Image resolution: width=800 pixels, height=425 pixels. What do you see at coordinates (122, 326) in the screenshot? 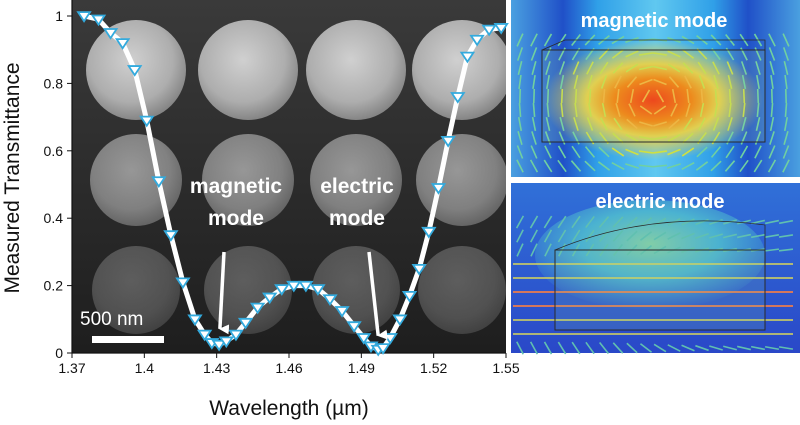
I see `scale-bar: 500 nm` at bounding box center [122, 326].